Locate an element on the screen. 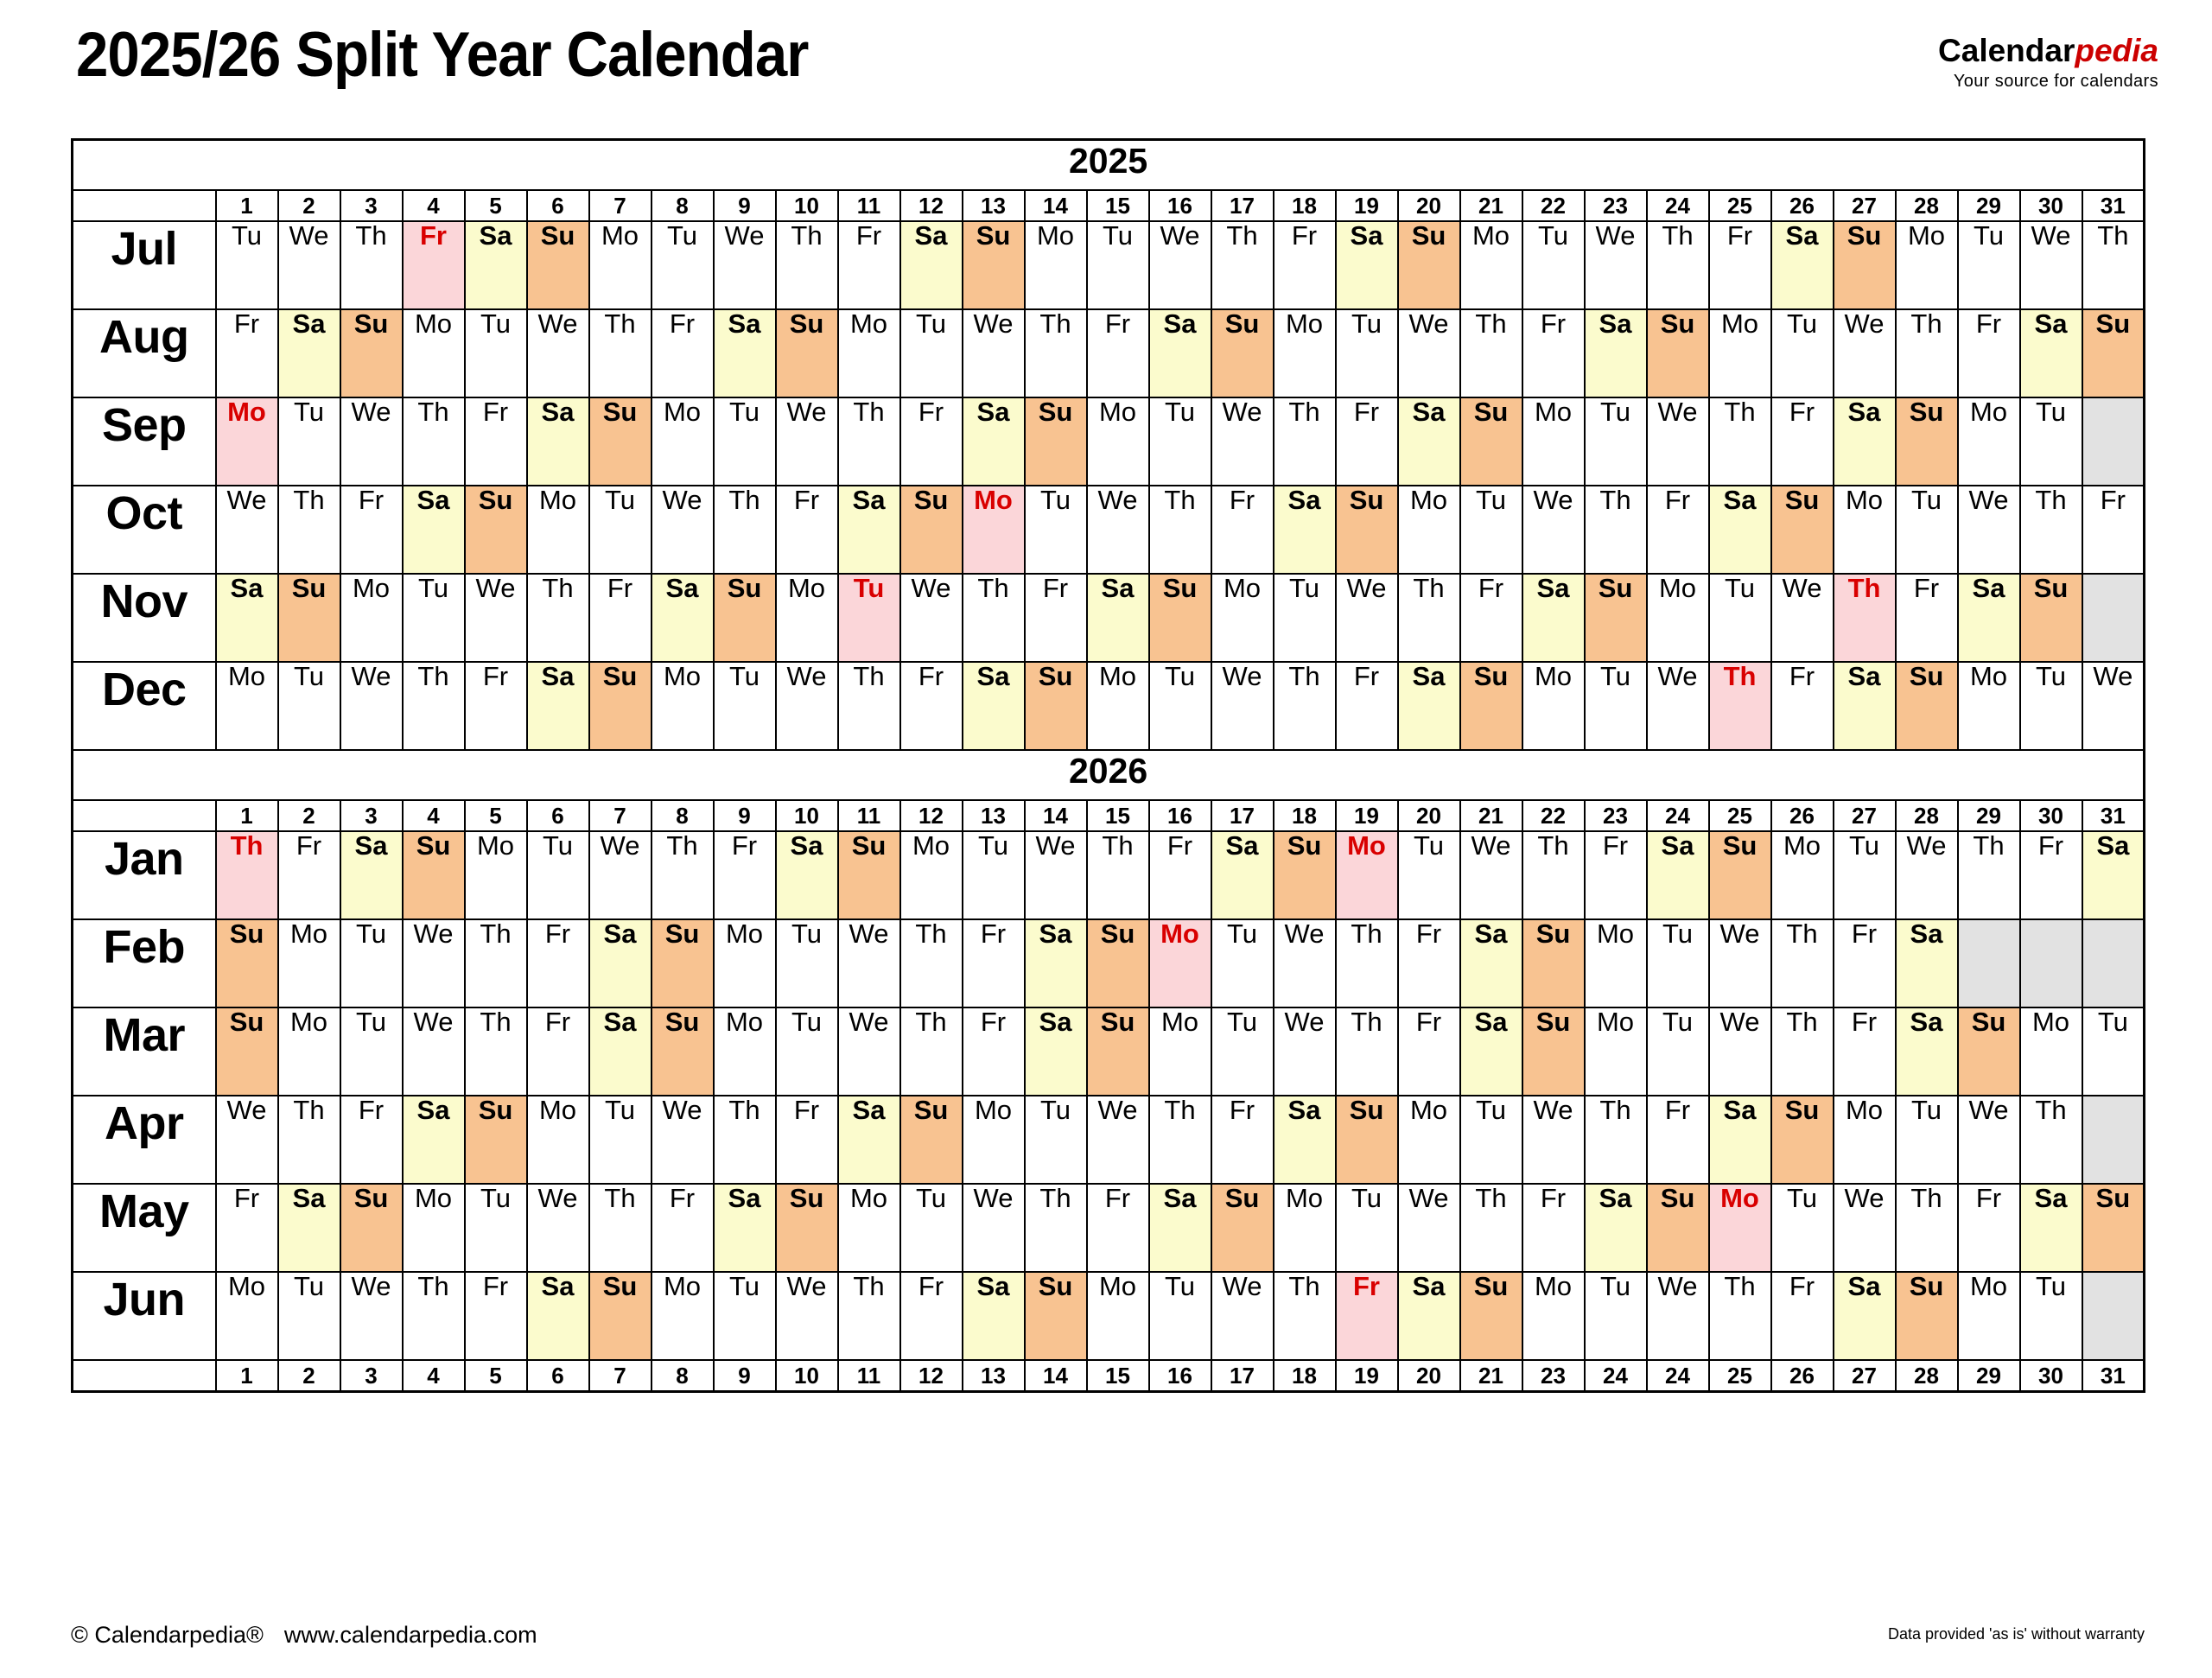 This screenshot has height=1678, width=2212. day-cell-holiday: Tu is located at coordinates (868, 618).